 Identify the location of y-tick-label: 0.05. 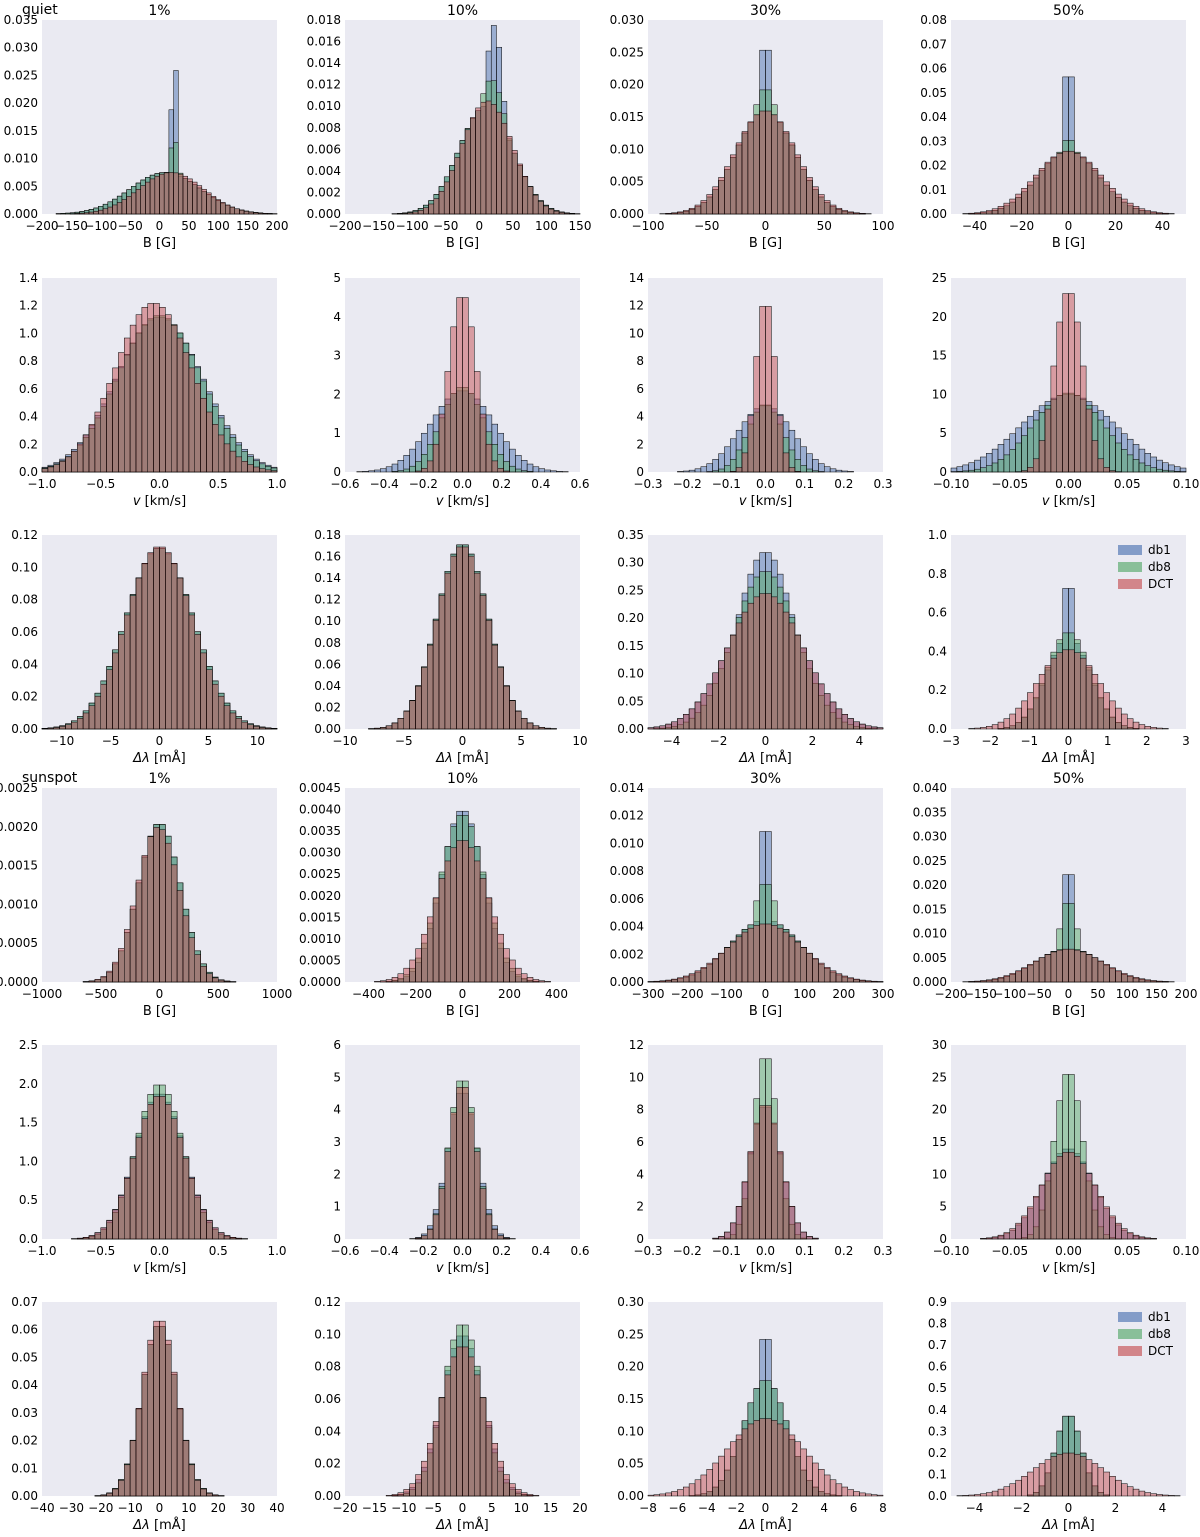
(24, 1357).